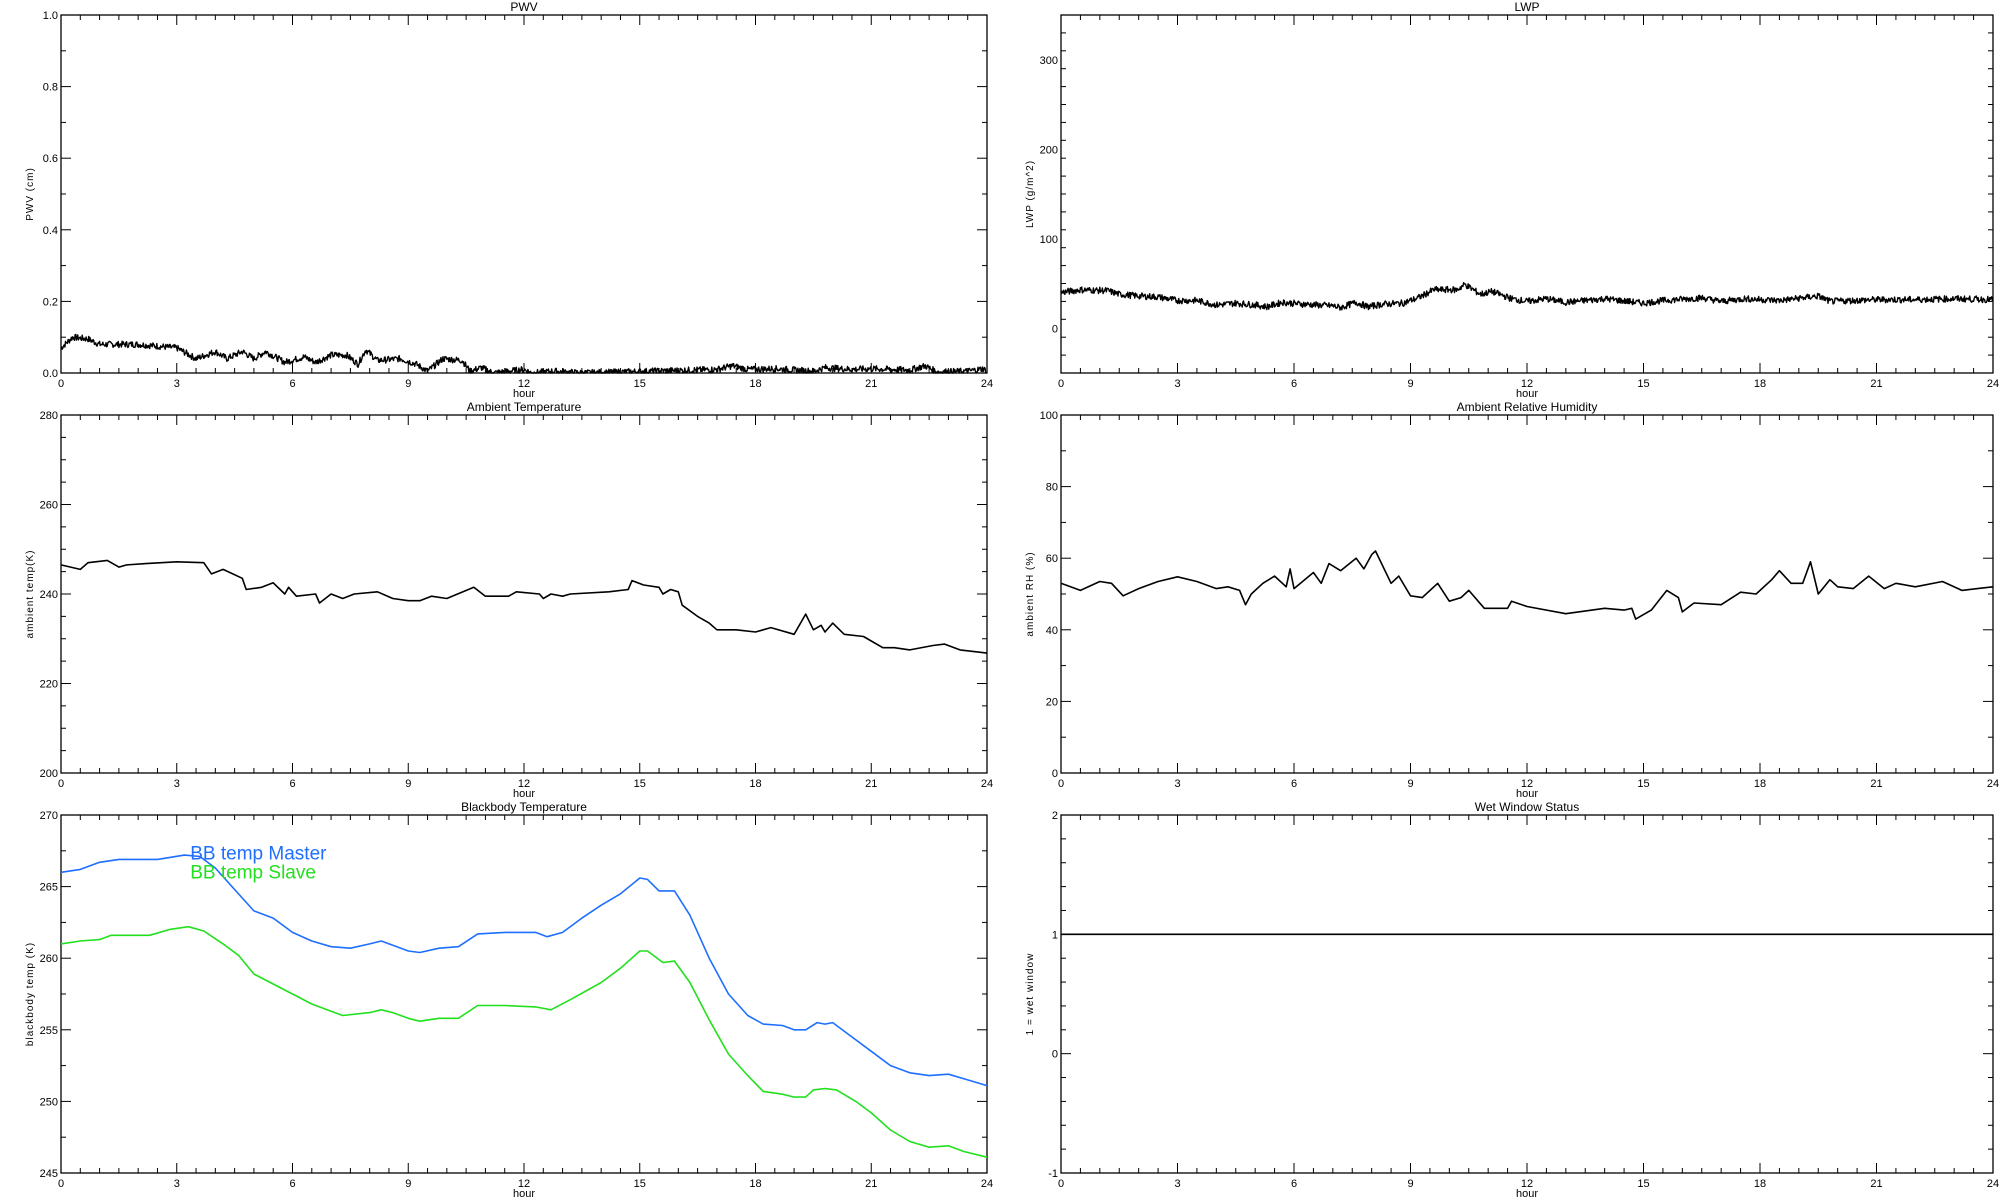  Describe the element at coordinates (50, 302) in the screenshot. I see `y-tick-label: 0.2` at that location.